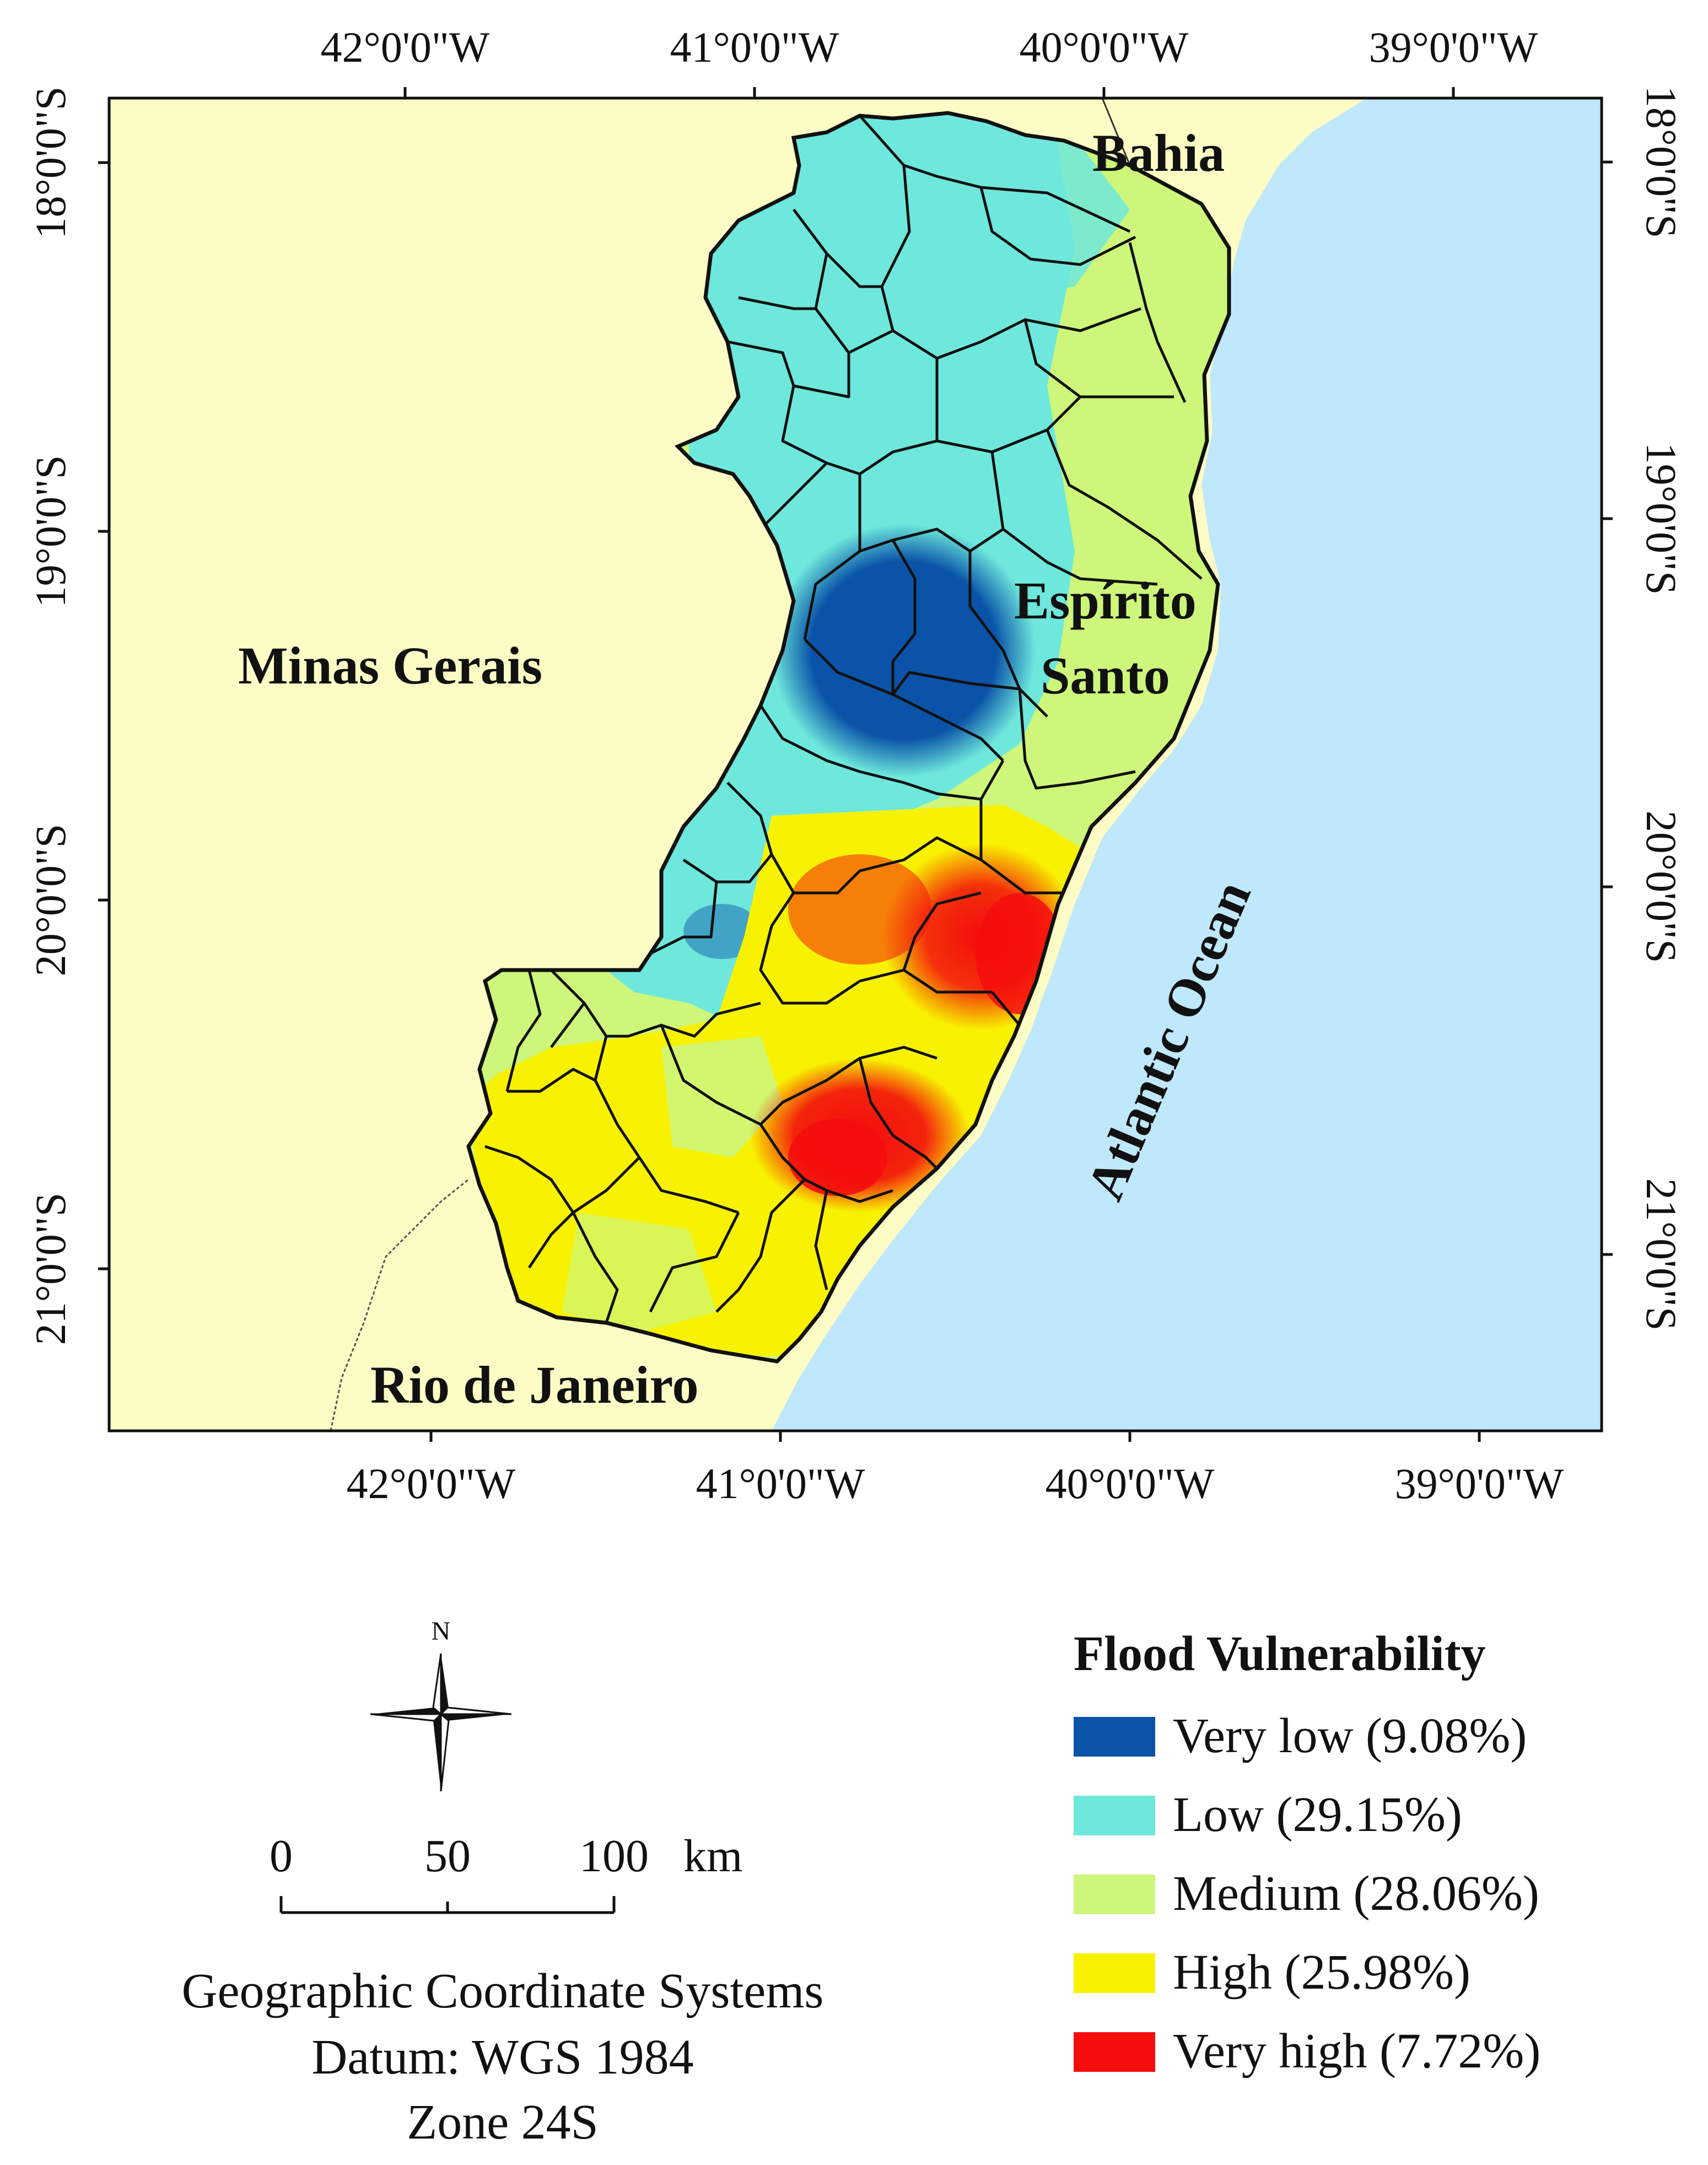 The image size is (1708, 2165). Describe the element at coordinates (1453, 47) in the screenshot. I see `top-tick-label-39w: 39°0'0"W` at that location.